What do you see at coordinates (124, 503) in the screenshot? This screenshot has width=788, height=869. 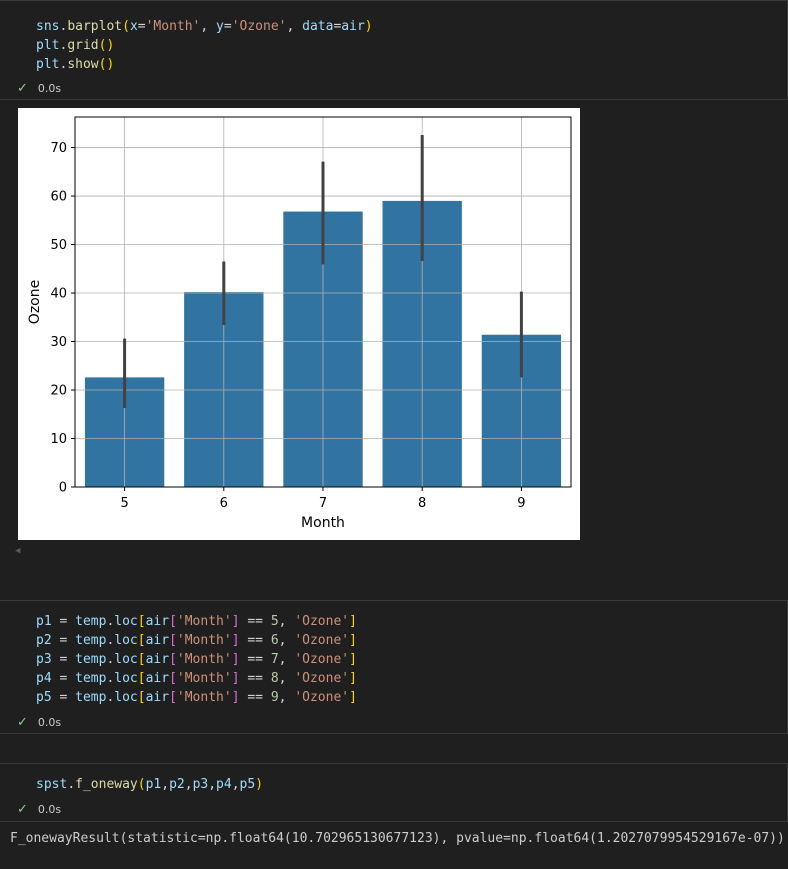 I see `x-tick-label: 5` at bounding box center [124, 503].